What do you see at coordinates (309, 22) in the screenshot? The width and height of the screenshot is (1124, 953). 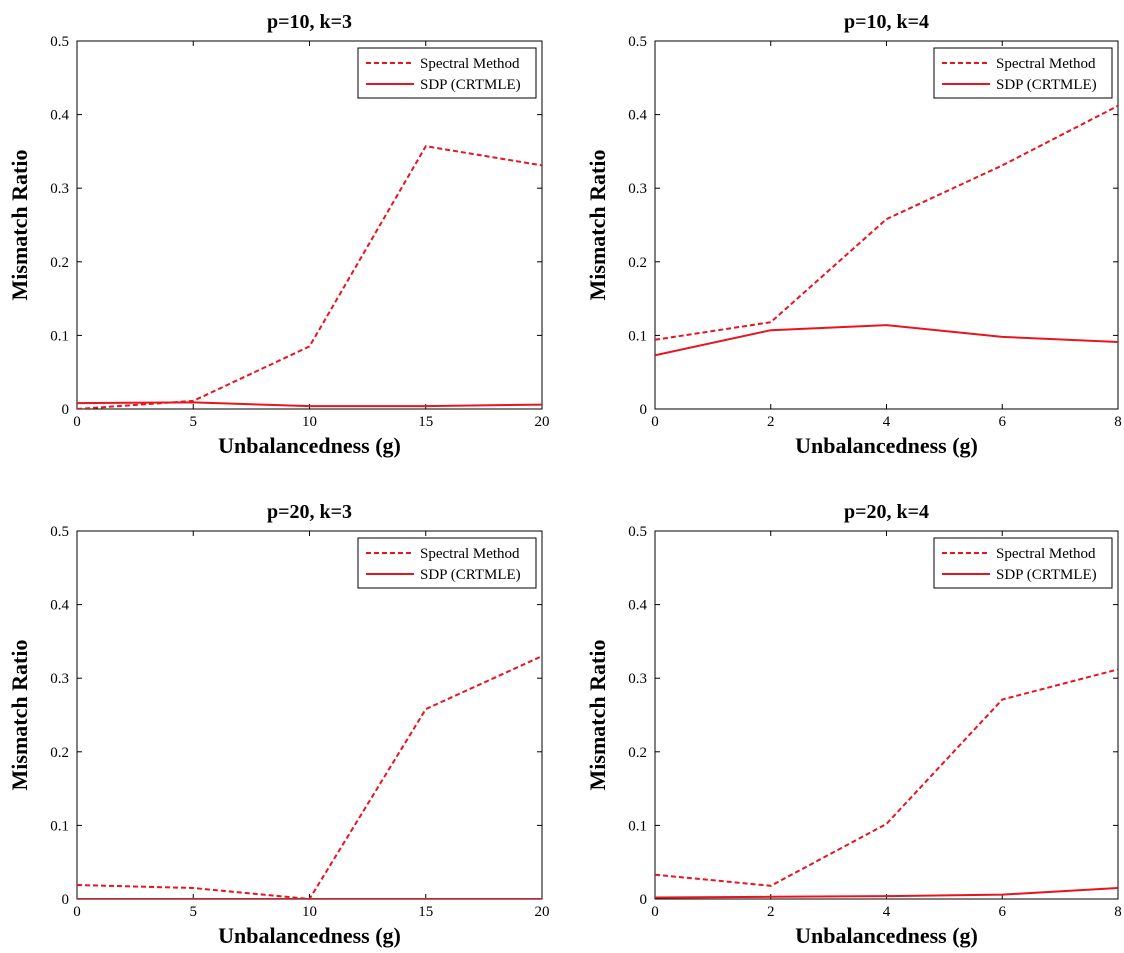 I see `chart-title: p=10, k=3` at bounding box center [309, 22].